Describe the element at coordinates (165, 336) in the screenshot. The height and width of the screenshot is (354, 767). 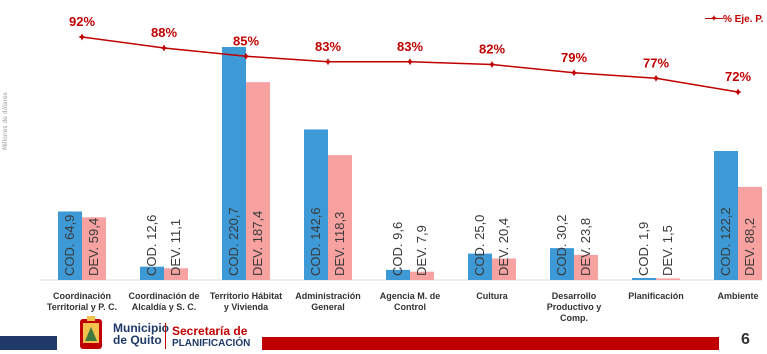
I see `footer-separator` at that location.